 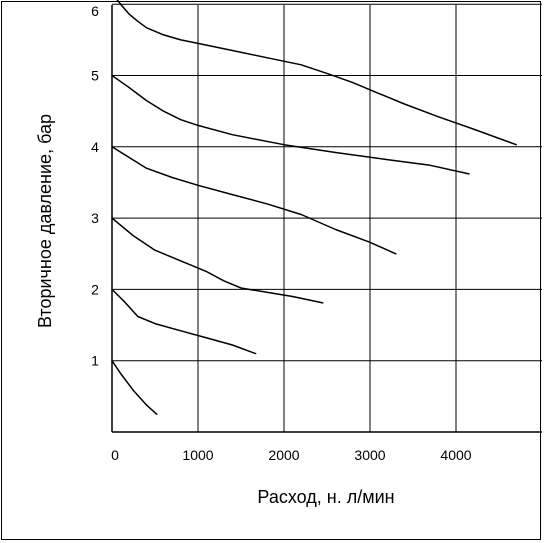 I want to click on y-tick-label: 2, so click(x=95, y=289).